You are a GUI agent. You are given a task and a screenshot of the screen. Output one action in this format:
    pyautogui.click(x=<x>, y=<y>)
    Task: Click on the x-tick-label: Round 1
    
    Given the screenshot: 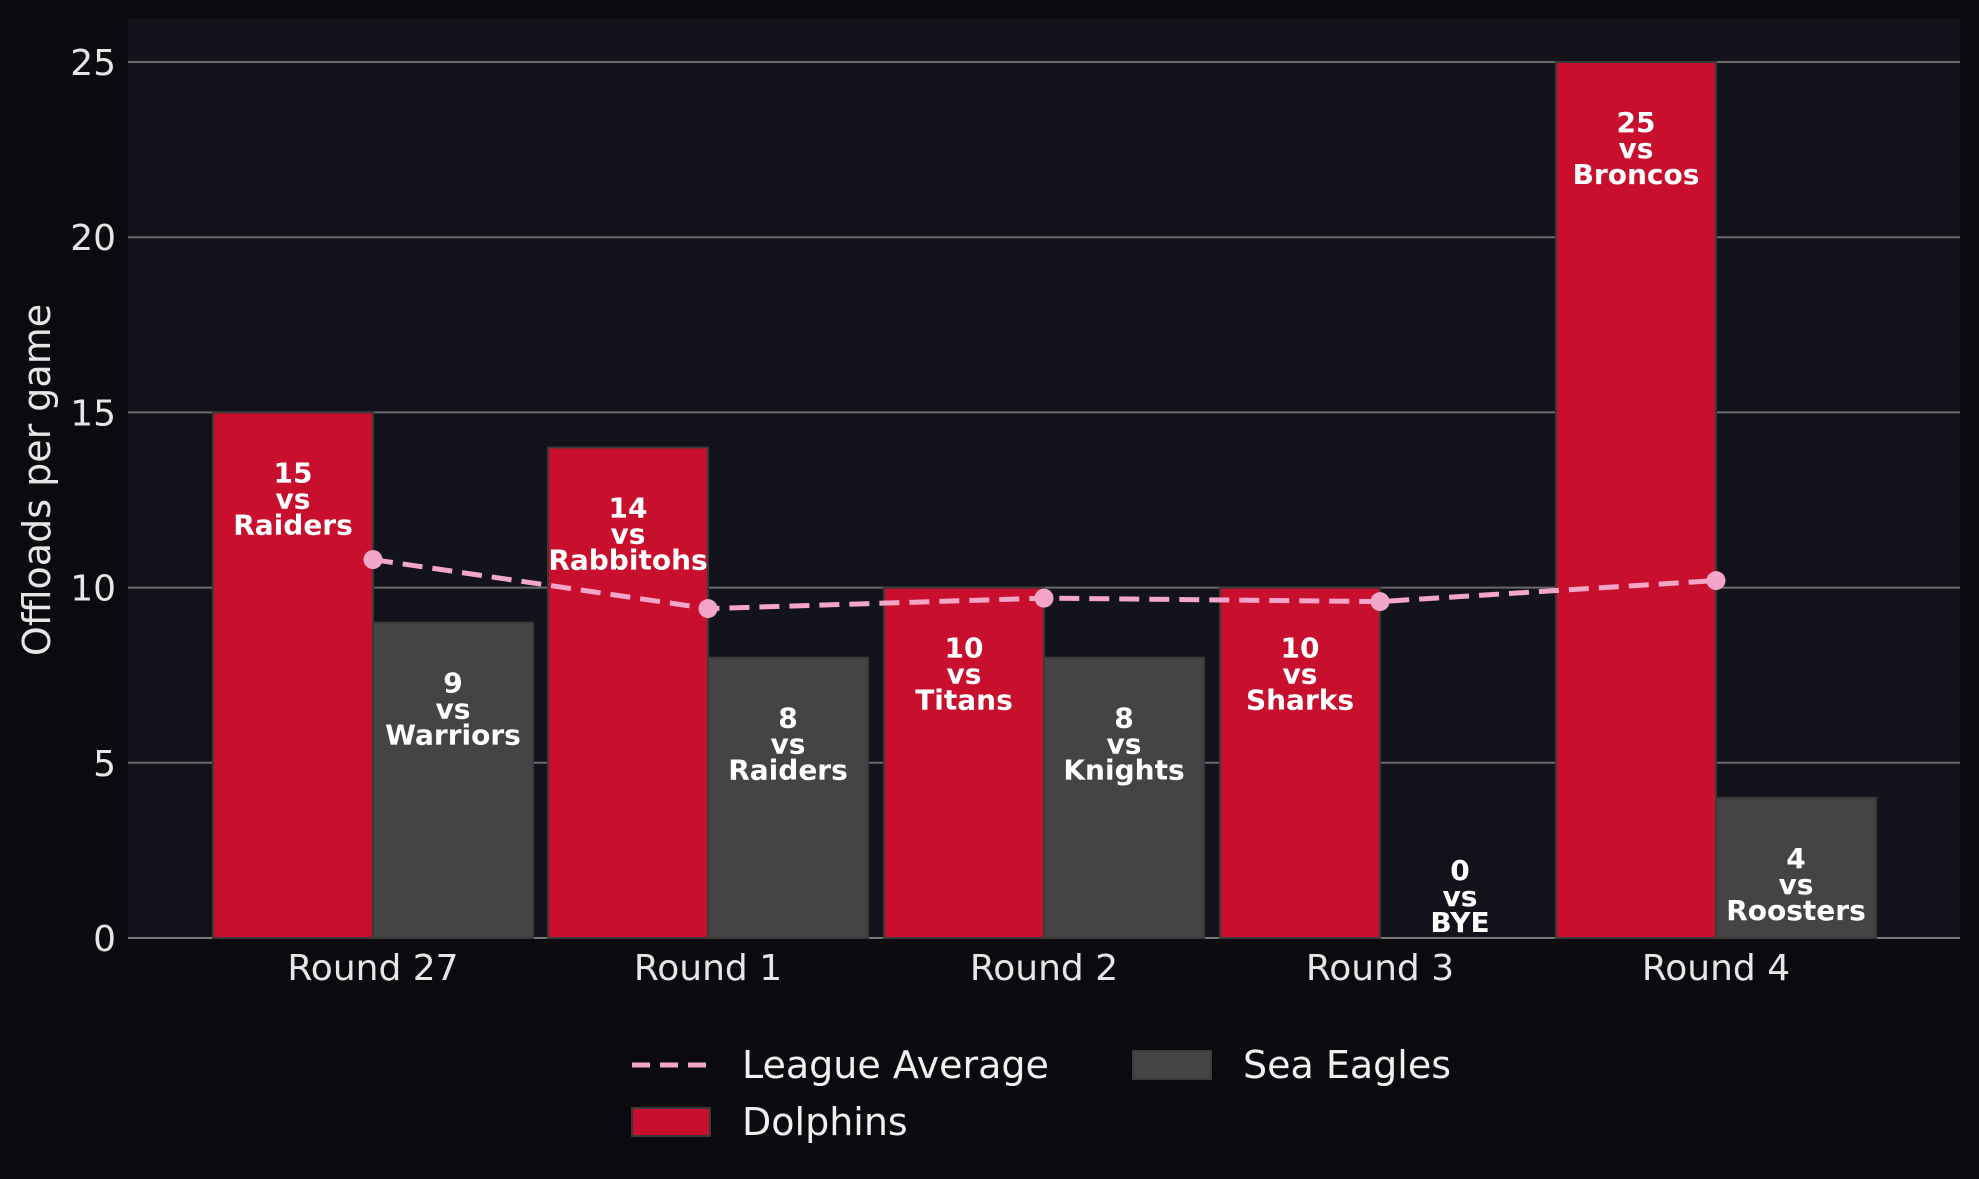 What is the action you would take?
    pyautogui.click(x=708, y=968)
    